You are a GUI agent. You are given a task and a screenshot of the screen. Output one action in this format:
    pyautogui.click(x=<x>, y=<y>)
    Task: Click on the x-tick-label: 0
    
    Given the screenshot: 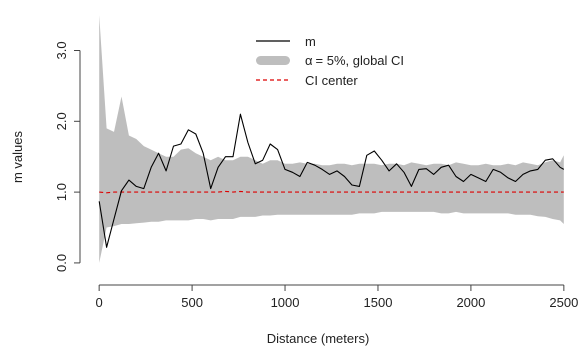 What is the action you would take?
    pyautogui.click(x=99, y=302)
    